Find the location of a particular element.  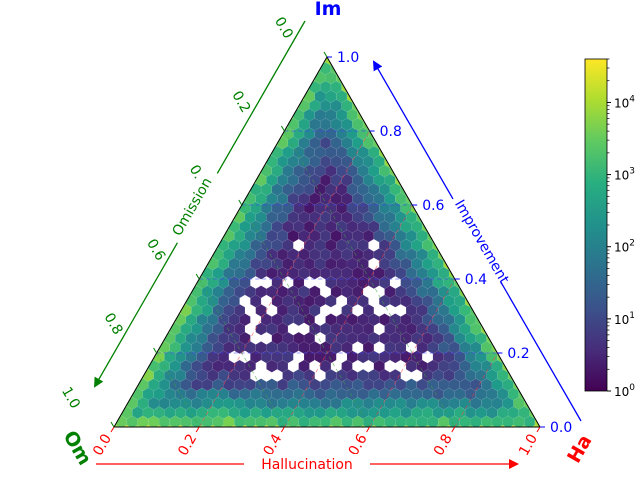

colorbar-tick-label: 10⁰ is located at coordinates (624, 391).